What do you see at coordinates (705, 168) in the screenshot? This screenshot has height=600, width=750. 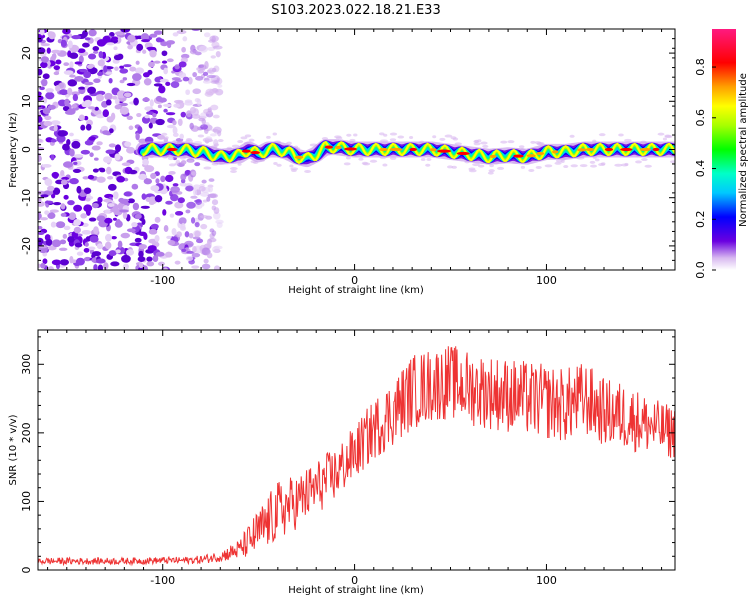 I see `colorbar-ticks: 0.0 0.2 0.4 0.6 0.8` at bounding box center [705, 168].